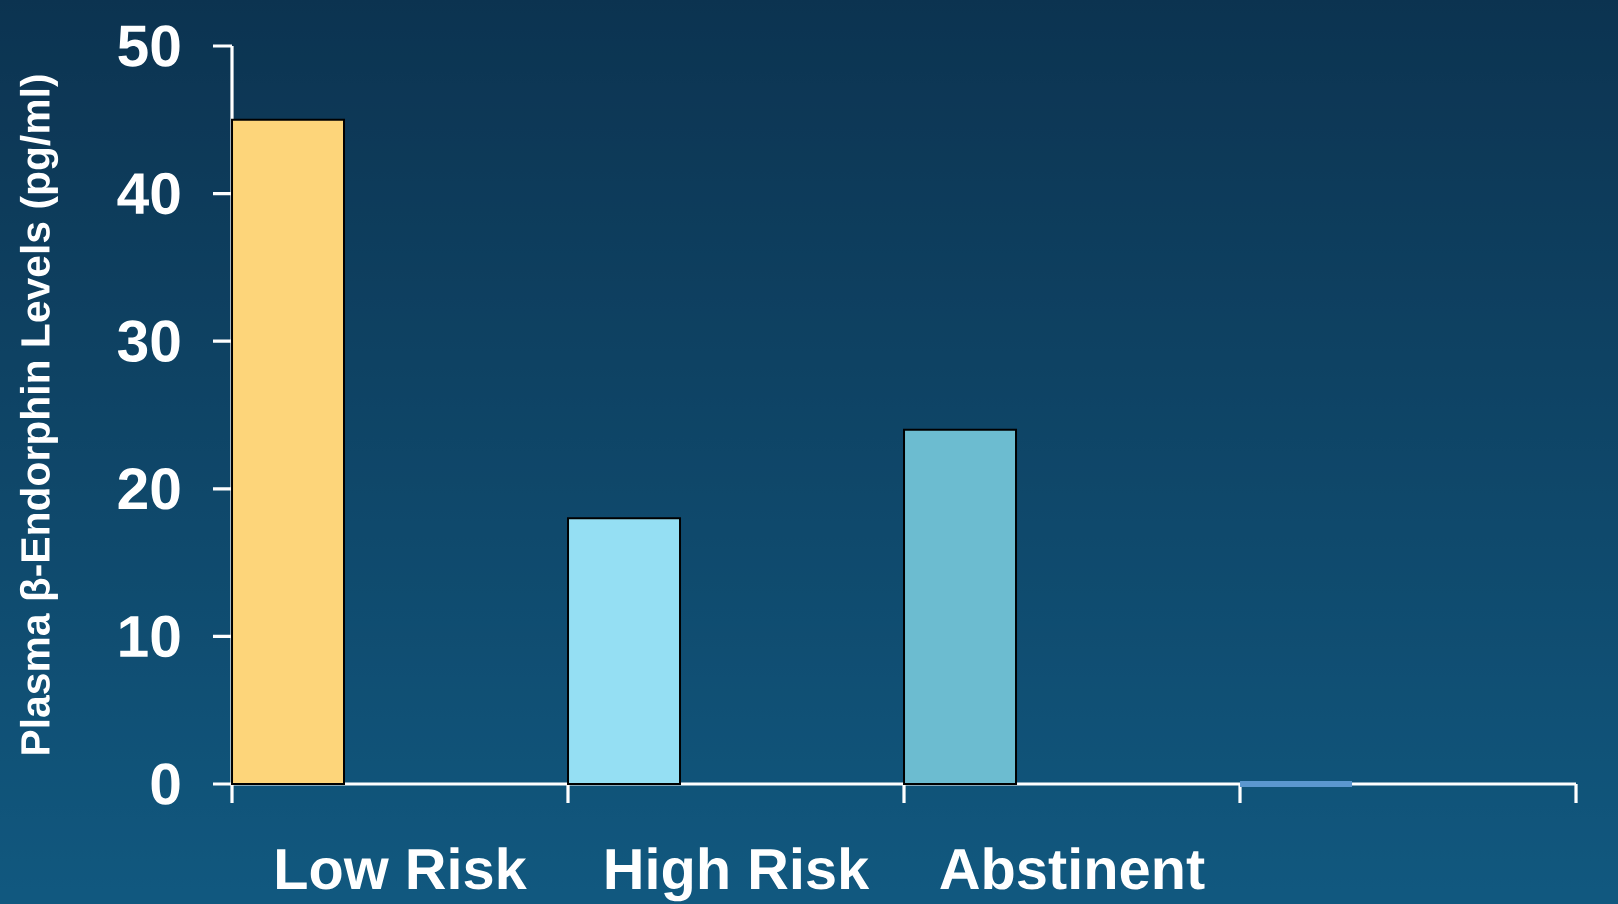  I want to click on x-tick-label: High Risk, so click(738, 874).